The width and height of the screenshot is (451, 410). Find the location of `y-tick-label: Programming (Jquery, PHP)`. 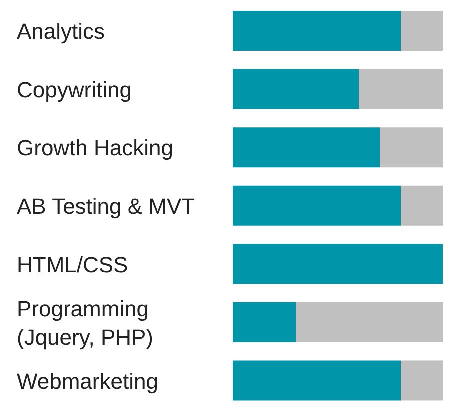

y-tick-label: Programming (Jquery, PHP) is located at coordinates (85, 323).